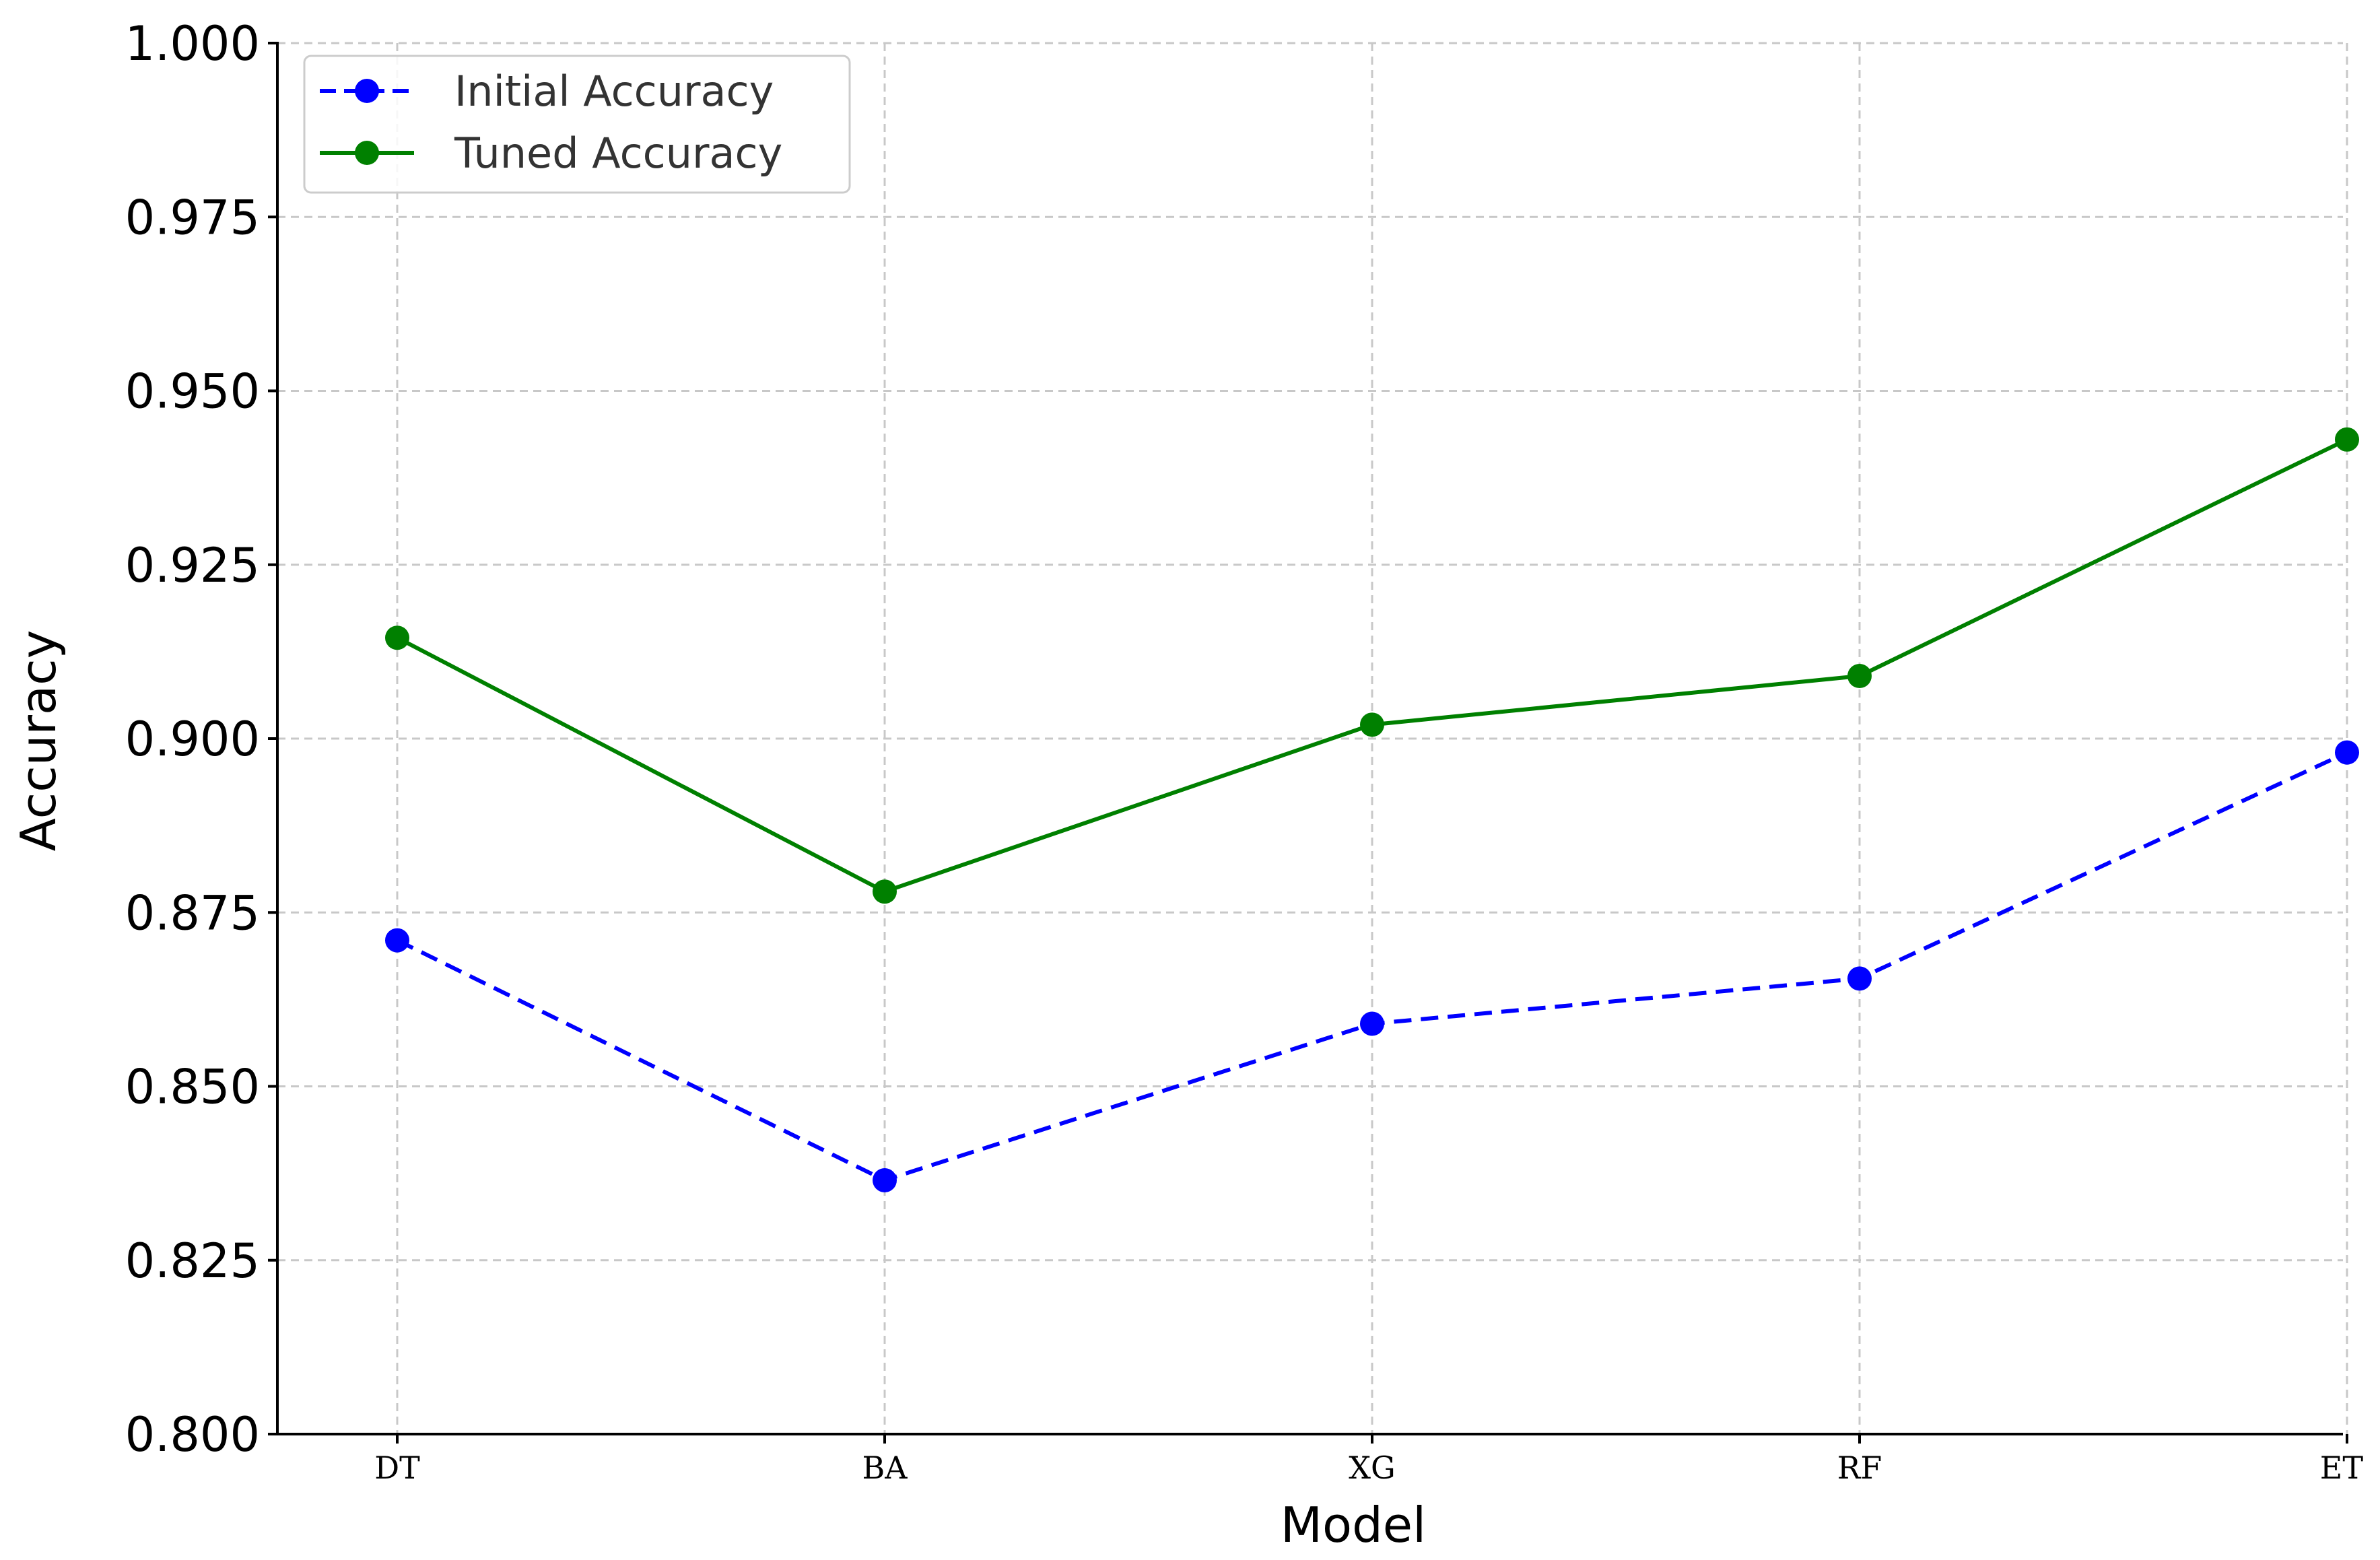 The image size is (2380, 1560). What do you see at coordinates (193, 391) in the screenshot?
I see `y-tick-label: 0.950` at bounding box center [193, 391].